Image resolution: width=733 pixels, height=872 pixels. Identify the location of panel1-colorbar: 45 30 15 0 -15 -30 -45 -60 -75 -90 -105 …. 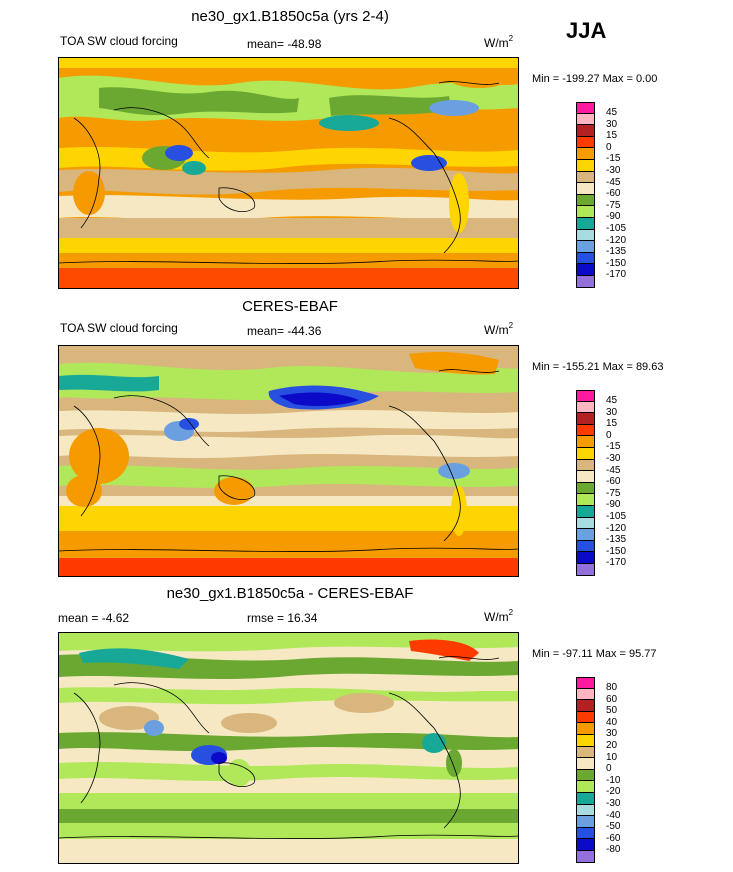
(601, 195).